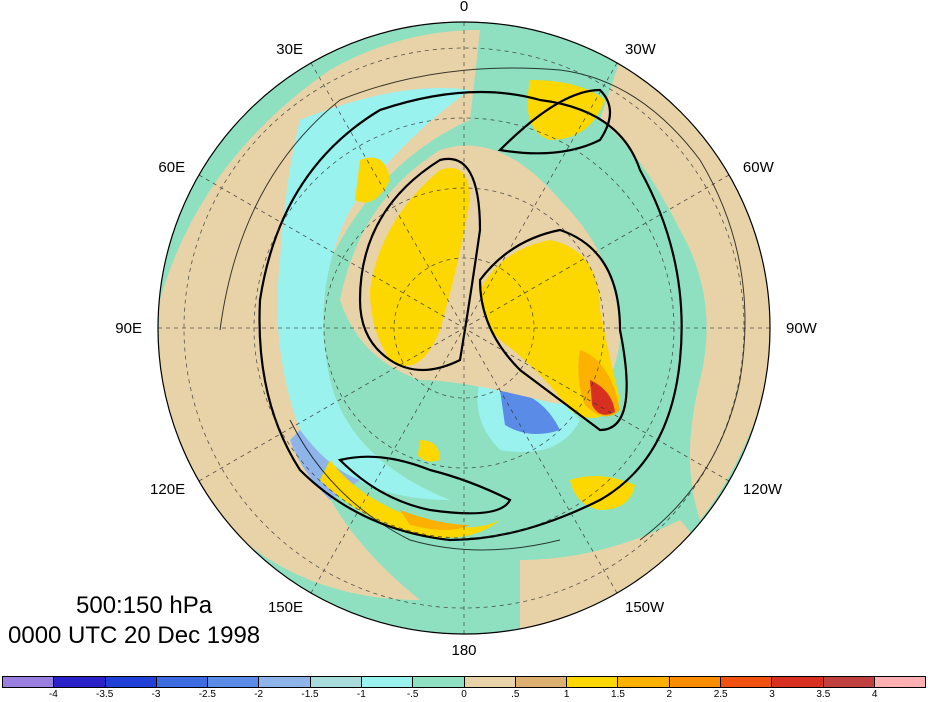 The width and height of the screenshot is (928, 702). Describe the element at coordinates (105, 694) in the screenshot. I see `colorbar-label-1: -3.5` at that location.